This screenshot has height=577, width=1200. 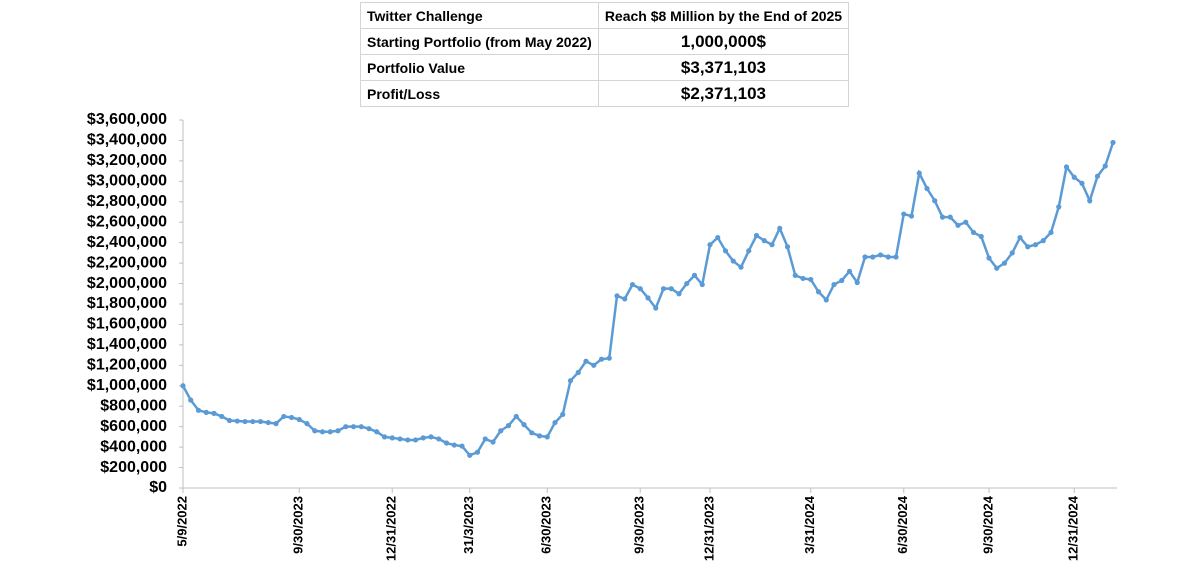 What do you see at coordinates (133, 467) in the screenshot?
I see `y-tick-label: $200,000` at bounding box center [133, 467].